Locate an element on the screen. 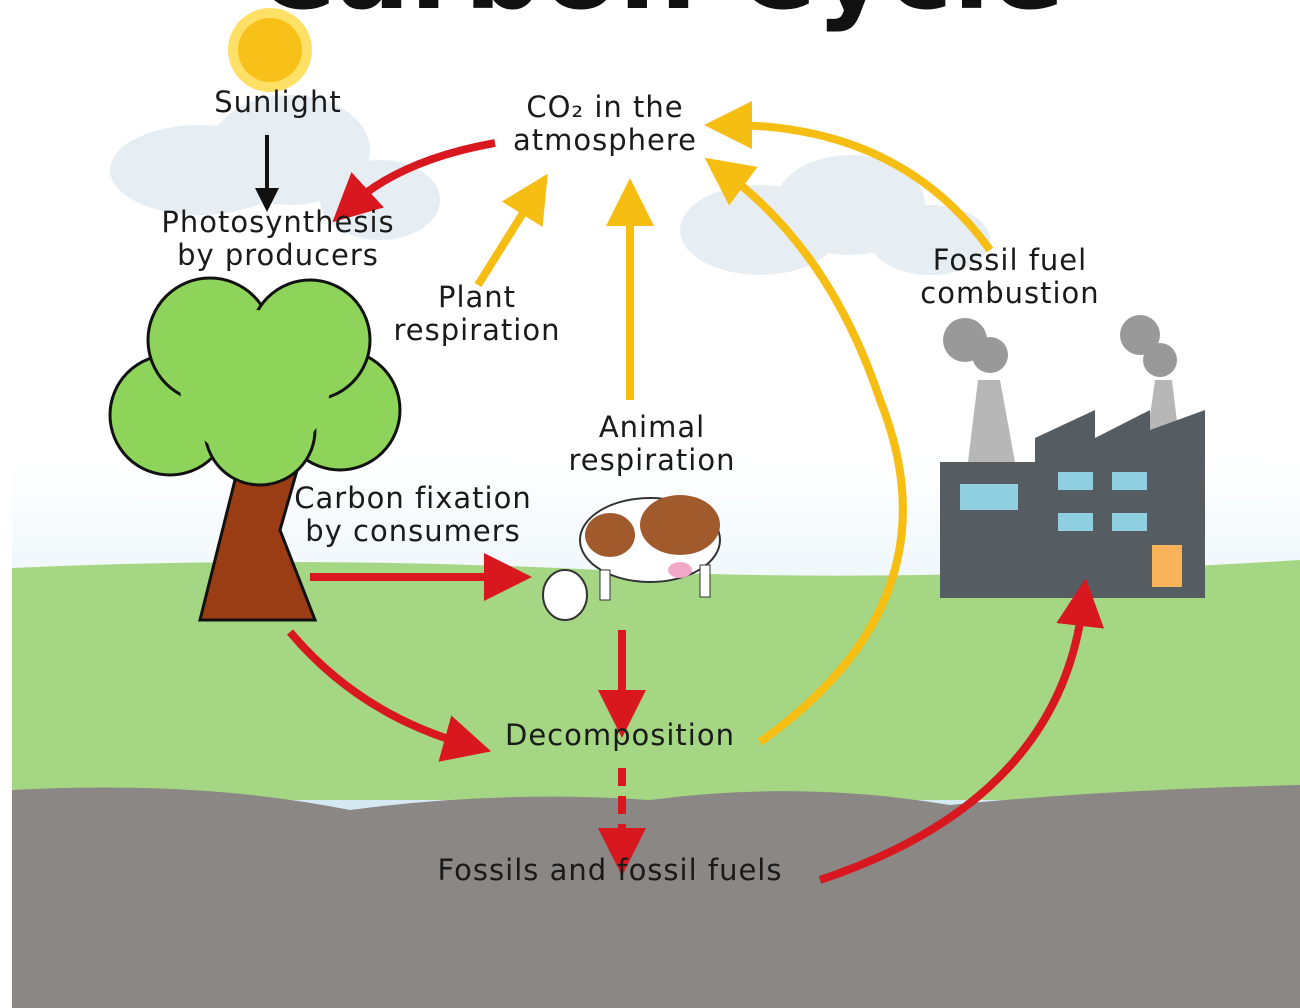 The image size is (1300, 1008). node-label: CO₂ in the is located at coordinates (604, 107).